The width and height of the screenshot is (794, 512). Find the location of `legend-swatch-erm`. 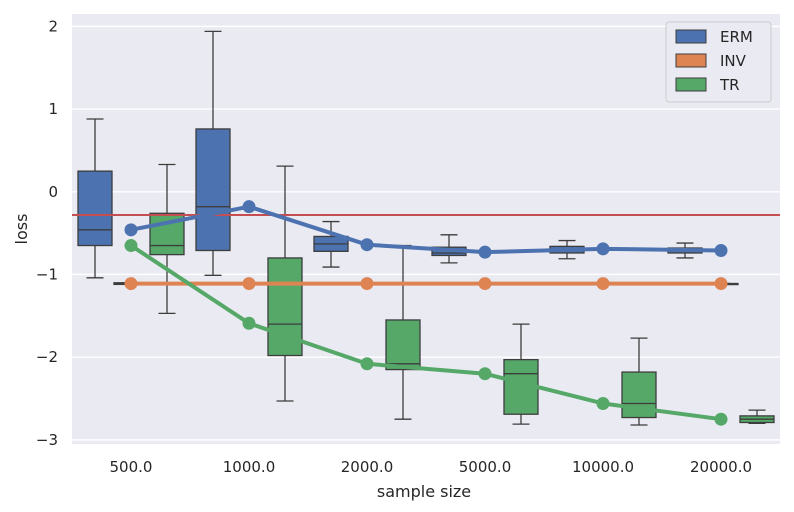

legend-swatch-erm is located at coordinates (691, 36).